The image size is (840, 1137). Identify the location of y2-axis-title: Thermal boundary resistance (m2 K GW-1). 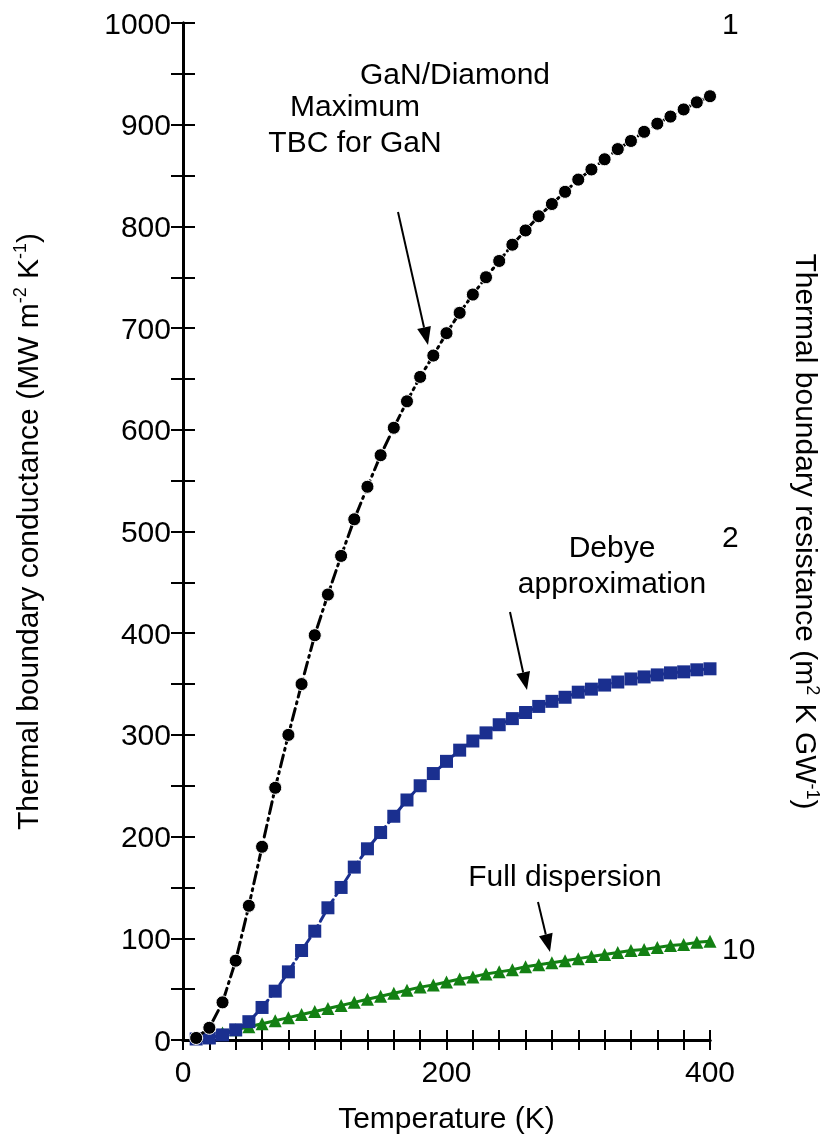
(806, 531).